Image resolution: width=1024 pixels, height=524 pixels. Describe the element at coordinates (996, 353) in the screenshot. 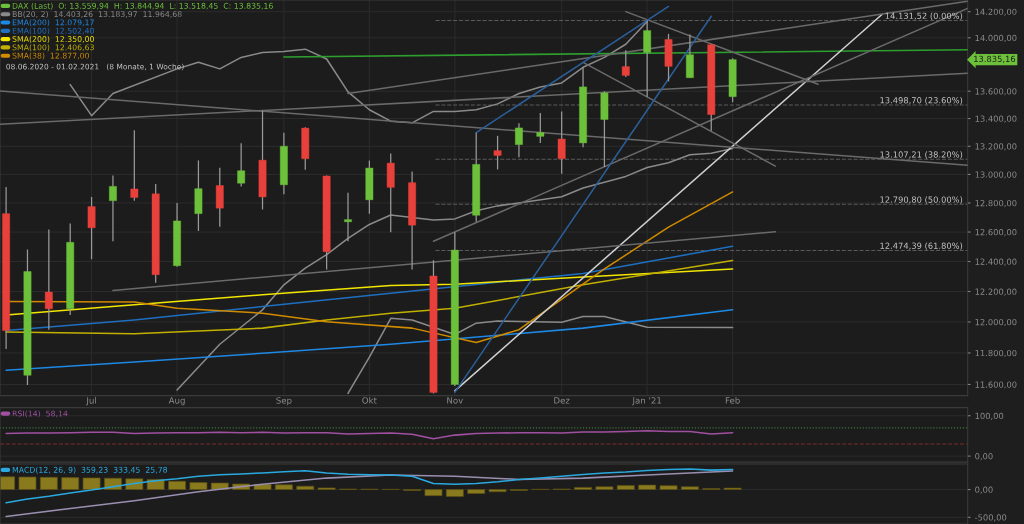

I see `y-tick-label: 11.800,00` at that location.